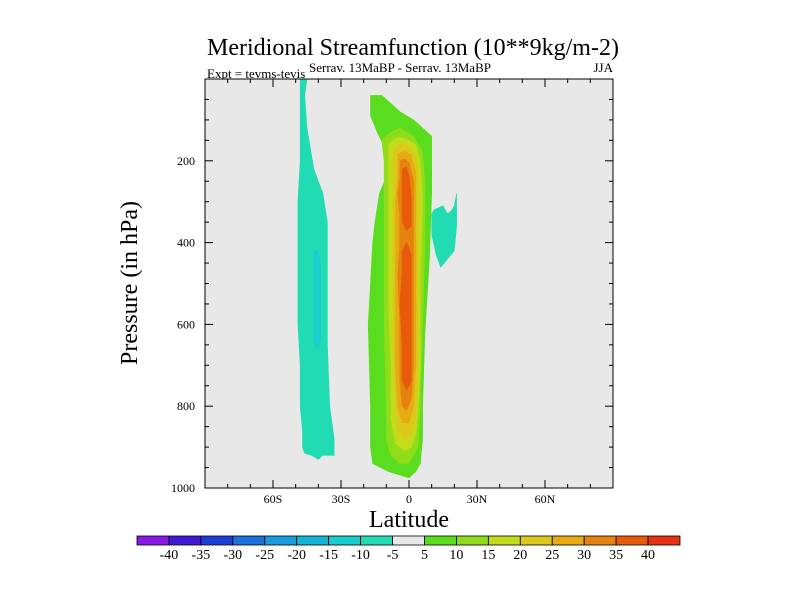  What do you see at coordinates (456, 555) in the screenshot?
I see `colorbar-label: 10` at bounding box center [456, 555].